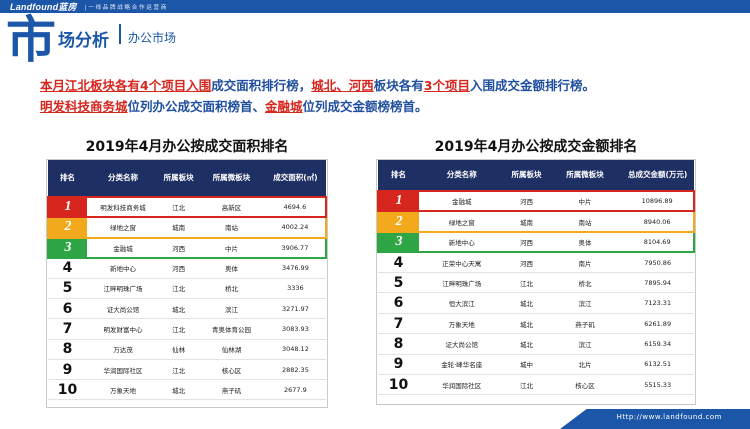 This screenshot has width=750, height=429. What do you see at coordinates (152, 38) in the screenshot?
I see `section-subtitle: 办公市场` at bounding box center [152, 38].